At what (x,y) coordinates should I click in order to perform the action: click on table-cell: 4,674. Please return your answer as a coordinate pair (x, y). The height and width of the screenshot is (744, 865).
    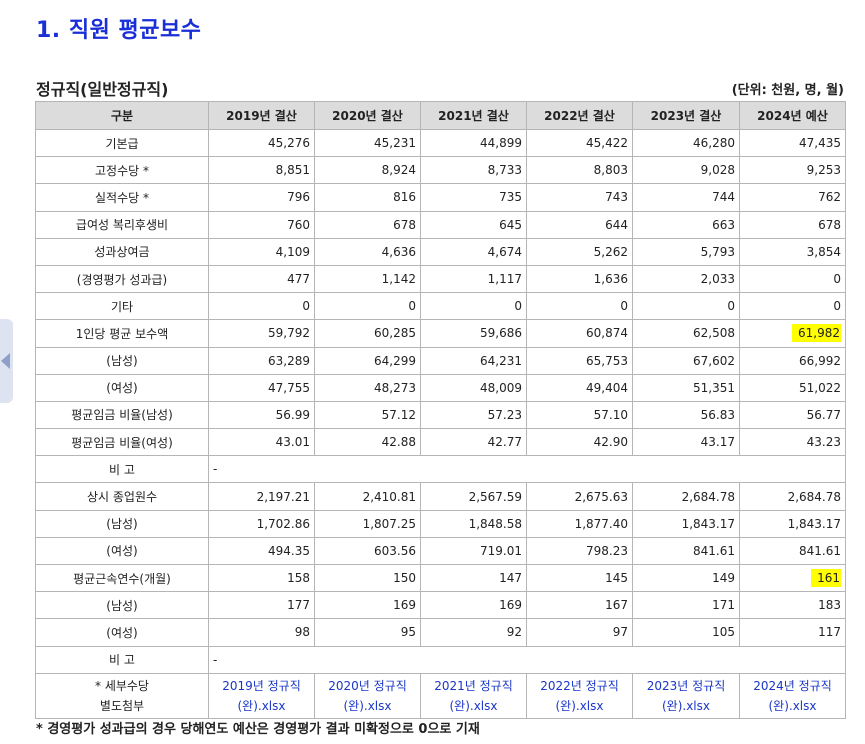
    Looking at the image, I should click on (473, 251).